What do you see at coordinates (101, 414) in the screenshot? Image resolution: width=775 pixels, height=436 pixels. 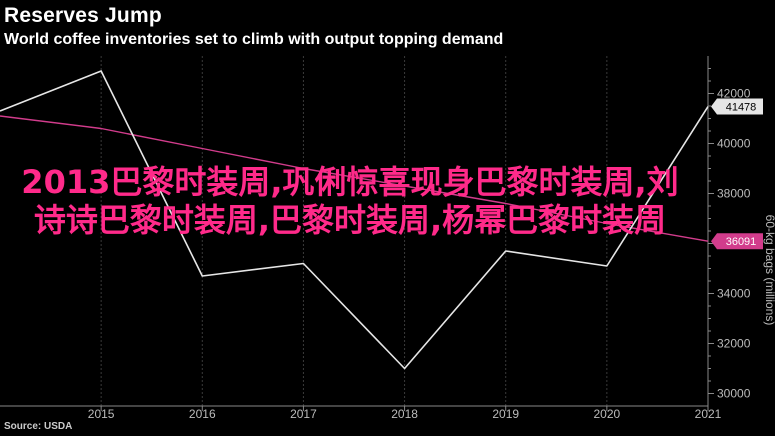 I see `x-tick-label: 2015` at bounding box center [101, 414].